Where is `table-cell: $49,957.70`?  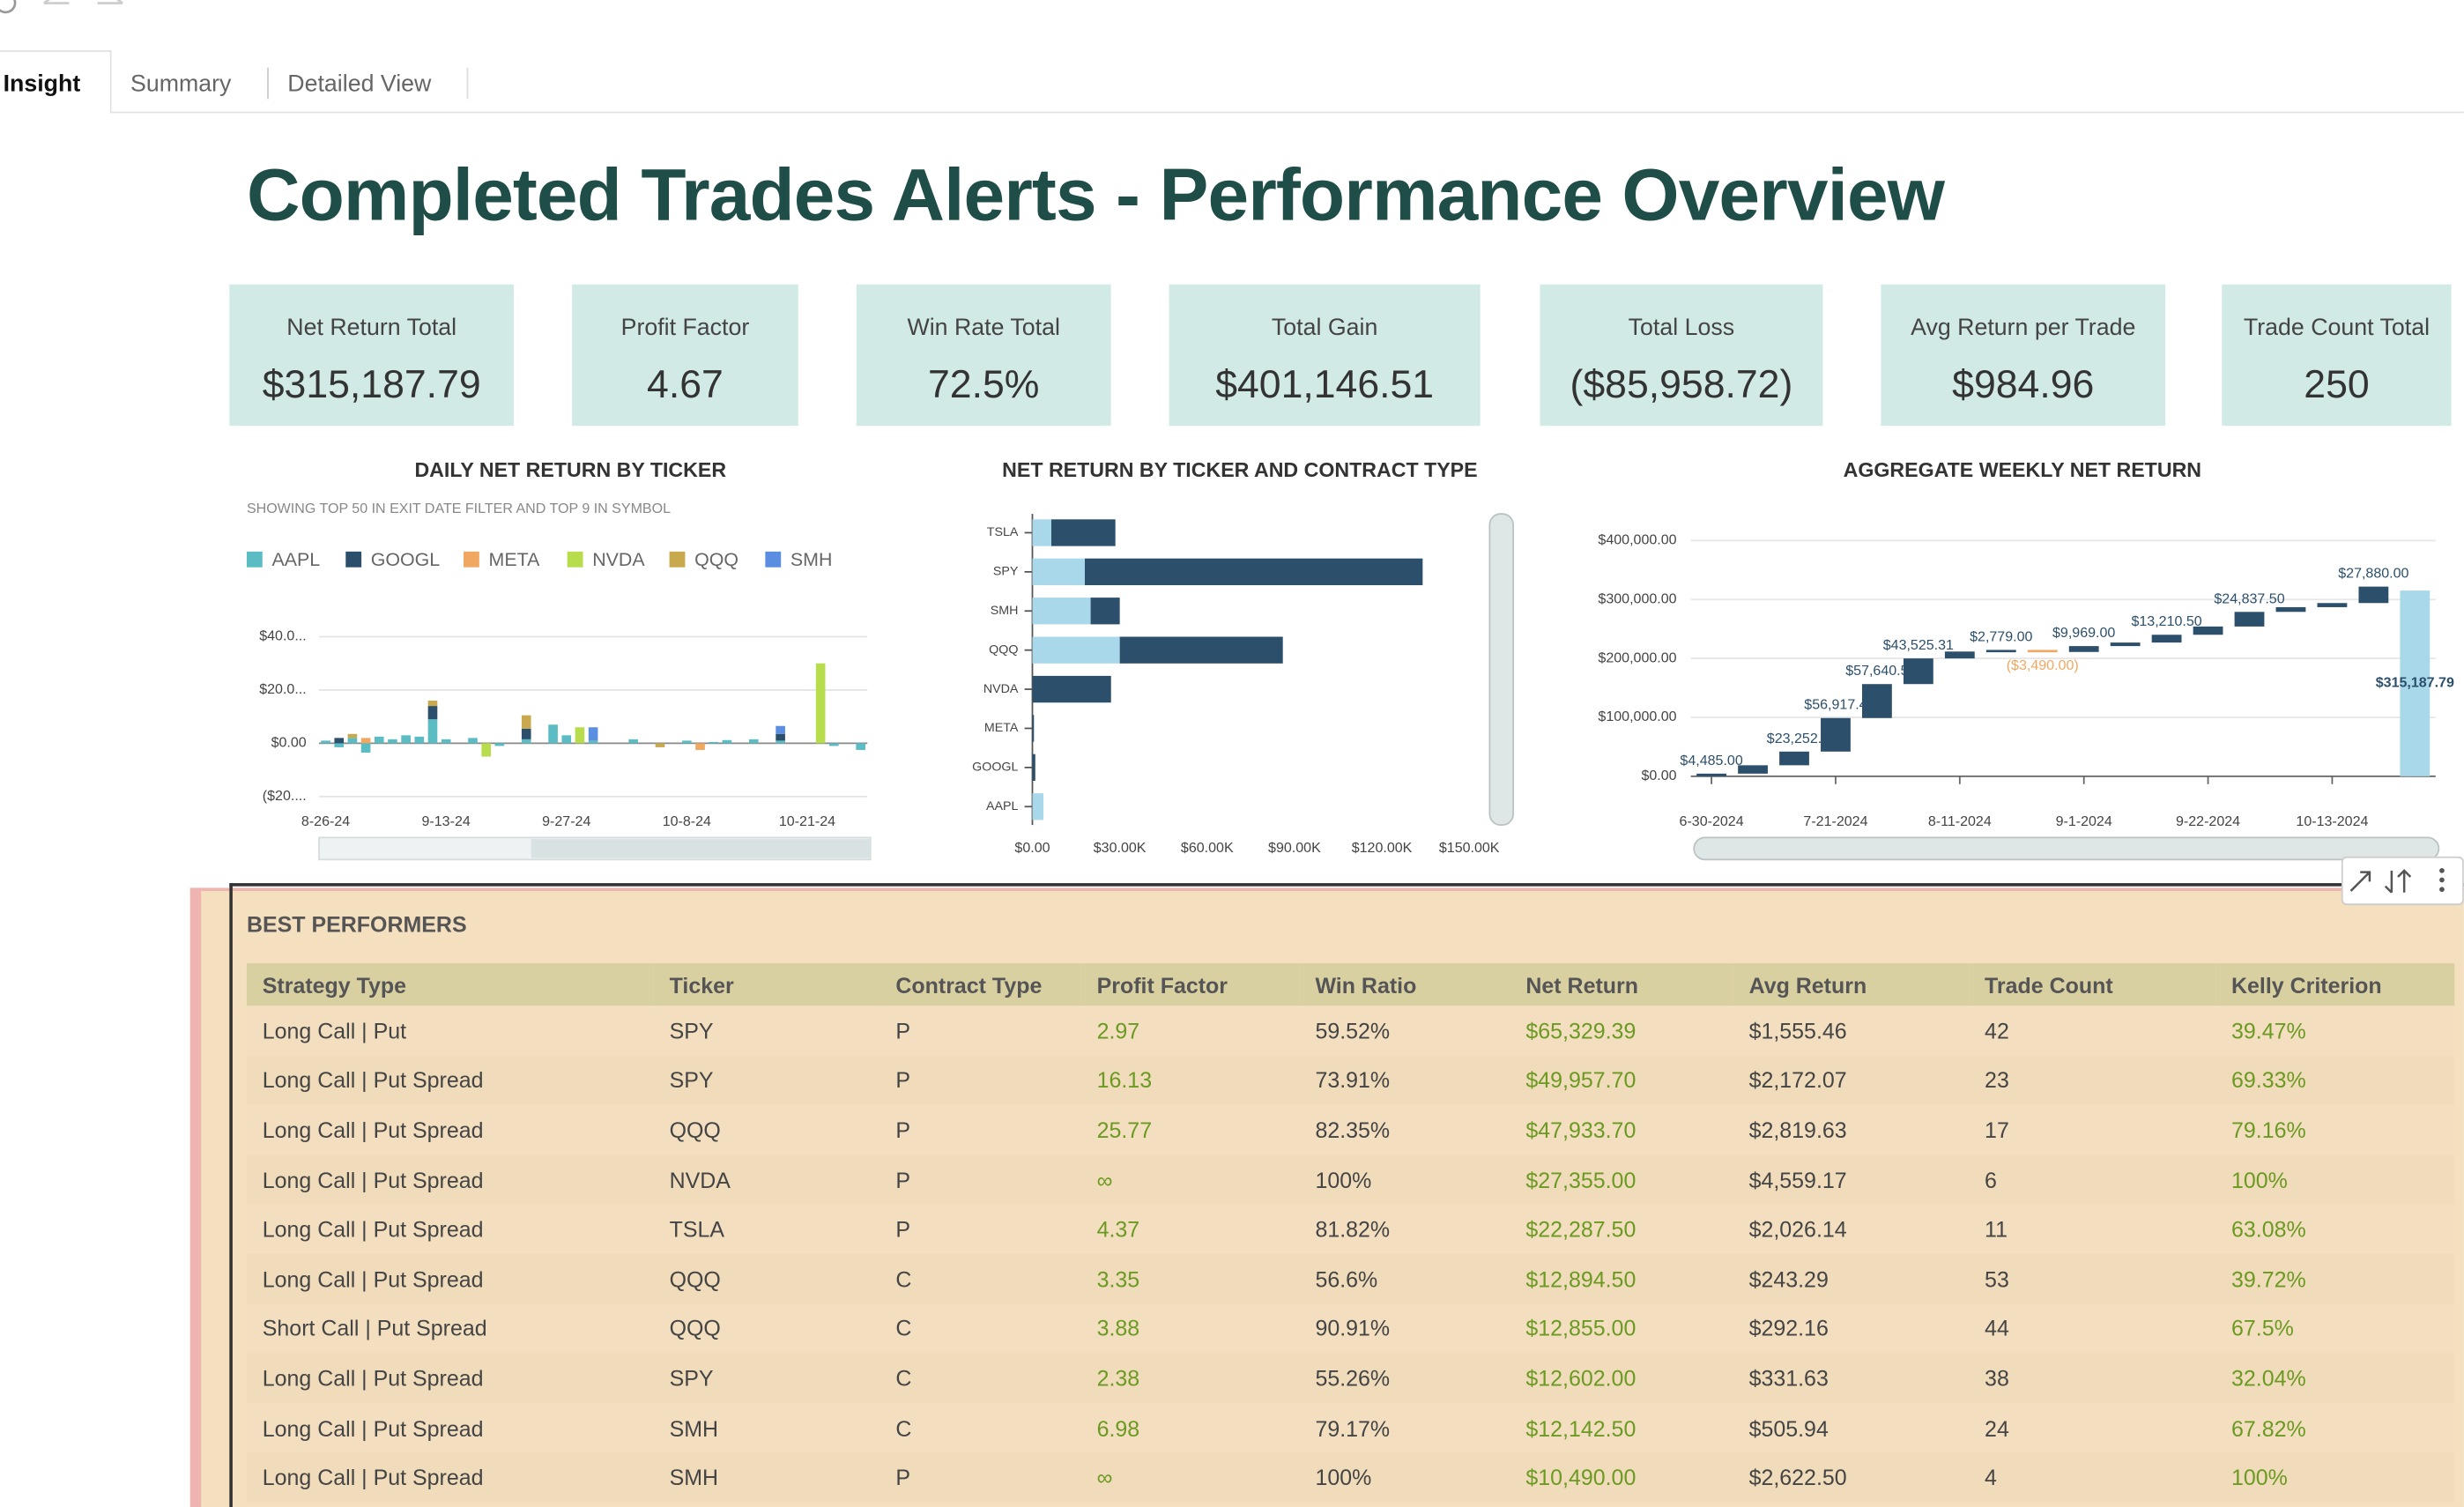
table-cell: $49,957.70 is located at coordinates (1621, 1080).